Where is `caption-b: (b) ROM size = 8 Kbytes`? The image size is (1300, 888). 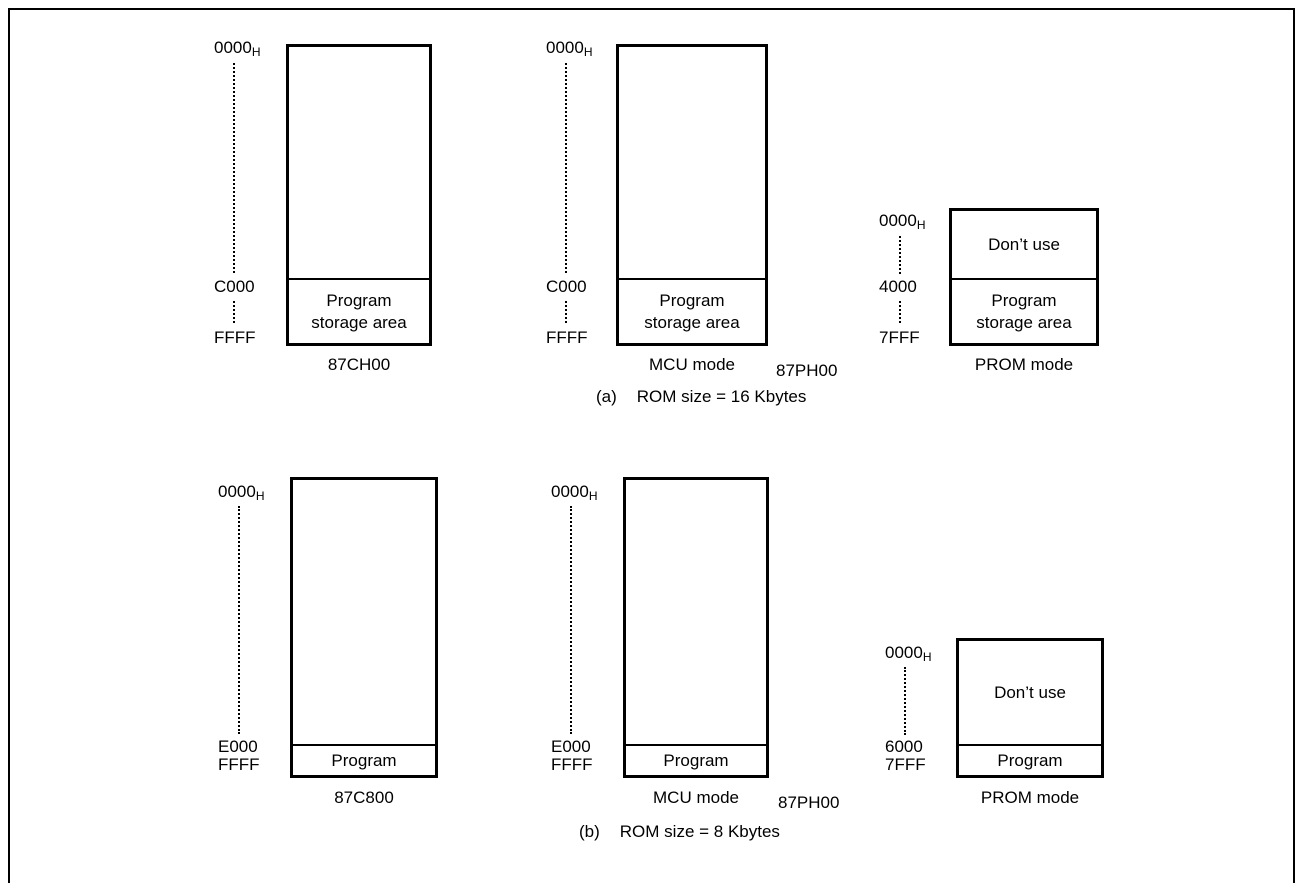 caption-b: (b) ROM size = 8 Kbytes is located at coordinates (679, 832).